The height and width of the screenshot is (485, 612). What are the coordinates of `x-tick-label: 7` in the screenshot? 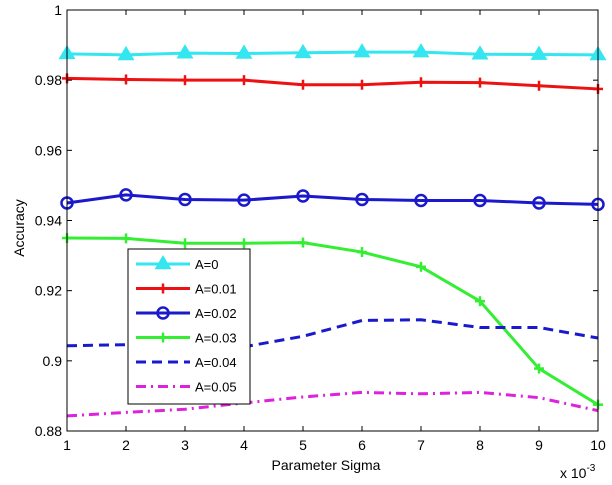 It's located at (421, 445).